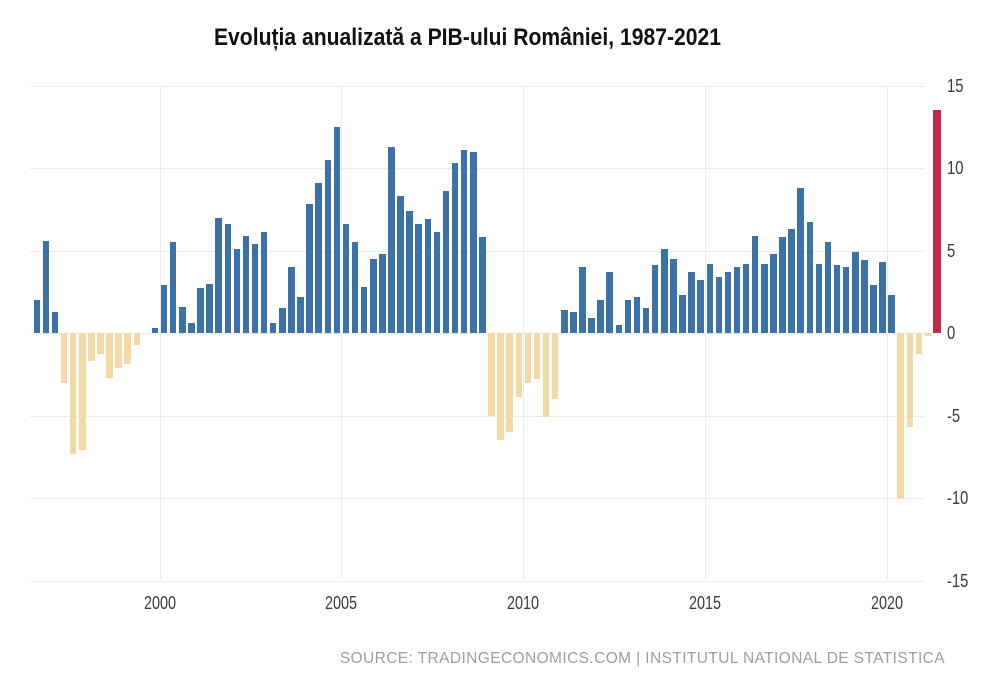 This screenshot has width=1000, height=688. I want to click on bar-2009-Q1, so click(491, 374).